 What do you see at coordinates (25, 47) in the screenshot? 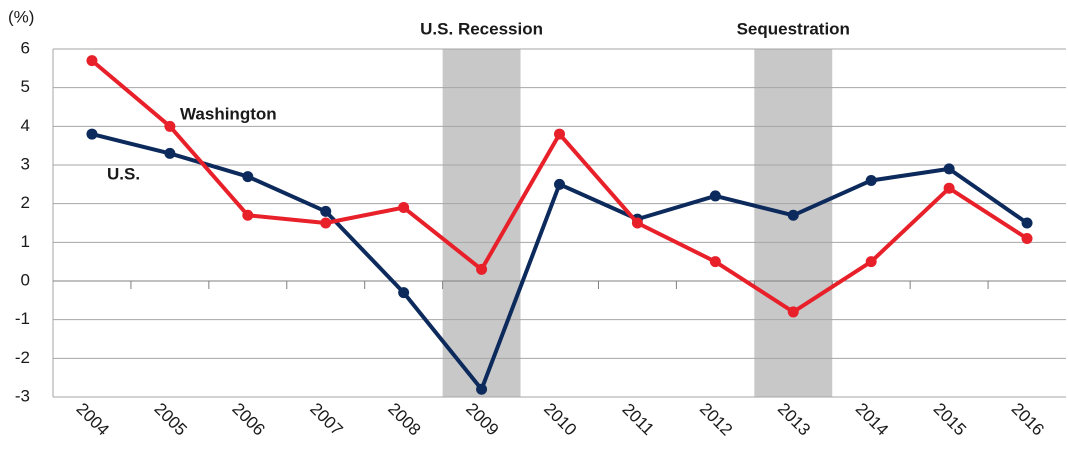
I see `y-tick-label: 6` at bounding box center [25, 47].